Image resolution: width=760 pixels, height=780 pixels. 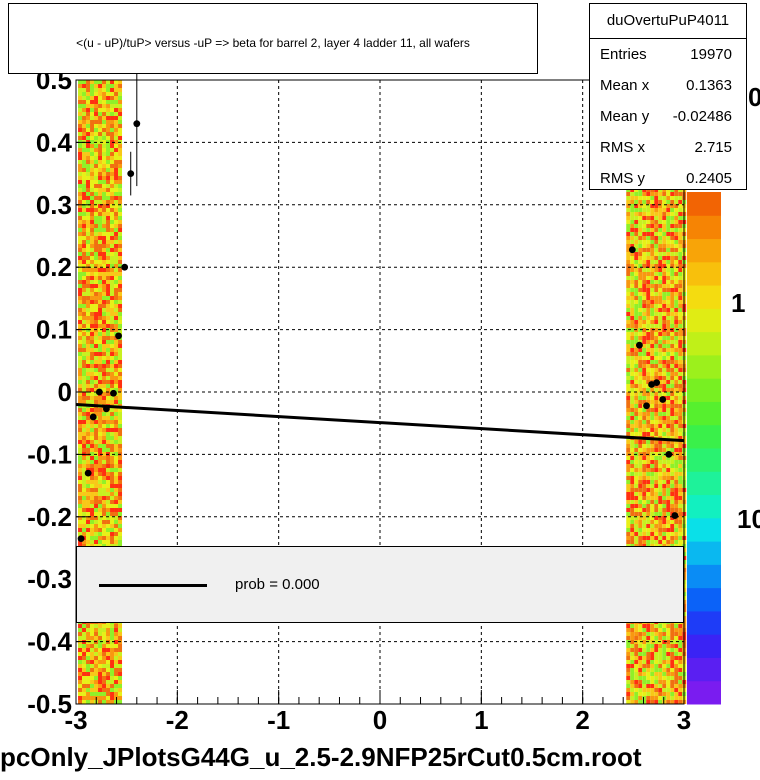 What do you see at coordinates (668, 21) in the screenshot?
I see `stats-name: duOvertuPuP4011` at bounding box center [668, 21].